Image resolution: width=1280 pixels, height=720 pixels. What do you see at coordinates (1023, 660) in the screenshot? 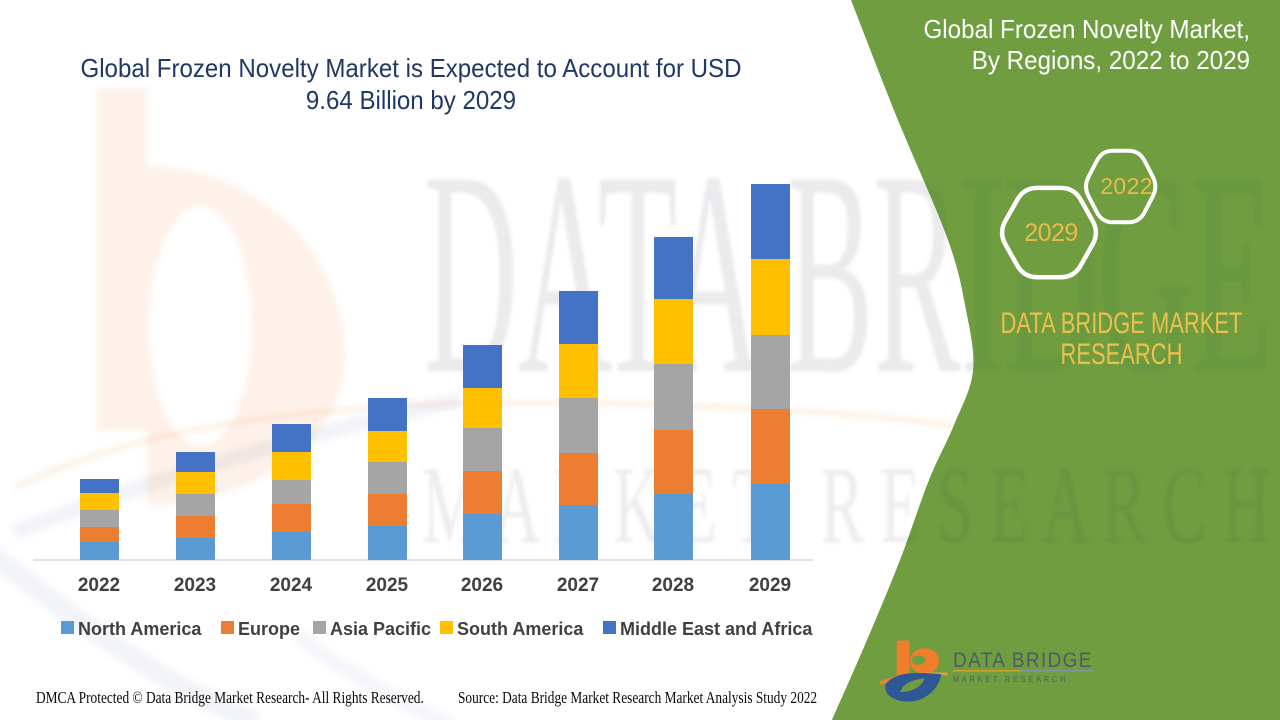
I see `svg-text: DATA BRIDGE` at bounding box center [1023, 660].